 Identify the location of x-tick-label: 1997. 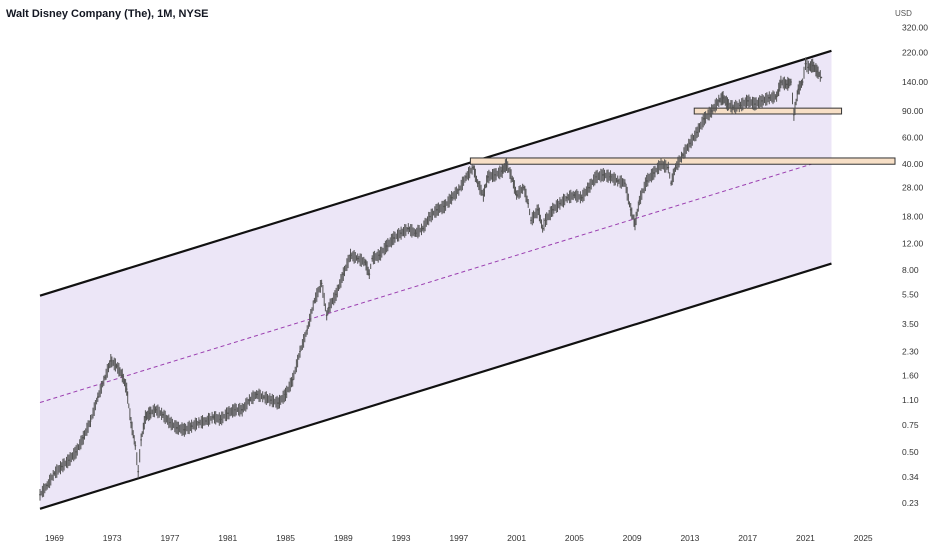
(458, 538).